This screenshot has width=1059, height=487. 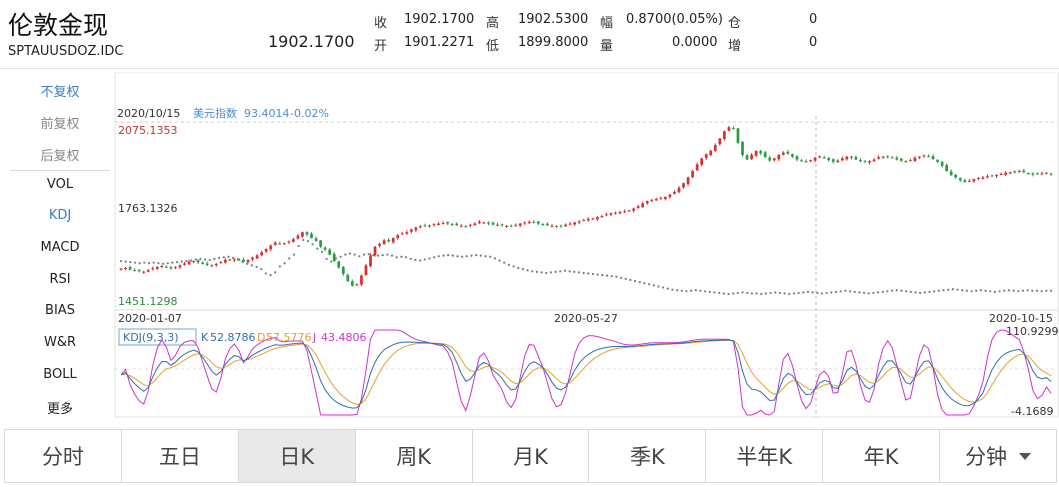 I want to click on sidebar-item-forward-adjust: 前复权, so click(x=60, y=124).